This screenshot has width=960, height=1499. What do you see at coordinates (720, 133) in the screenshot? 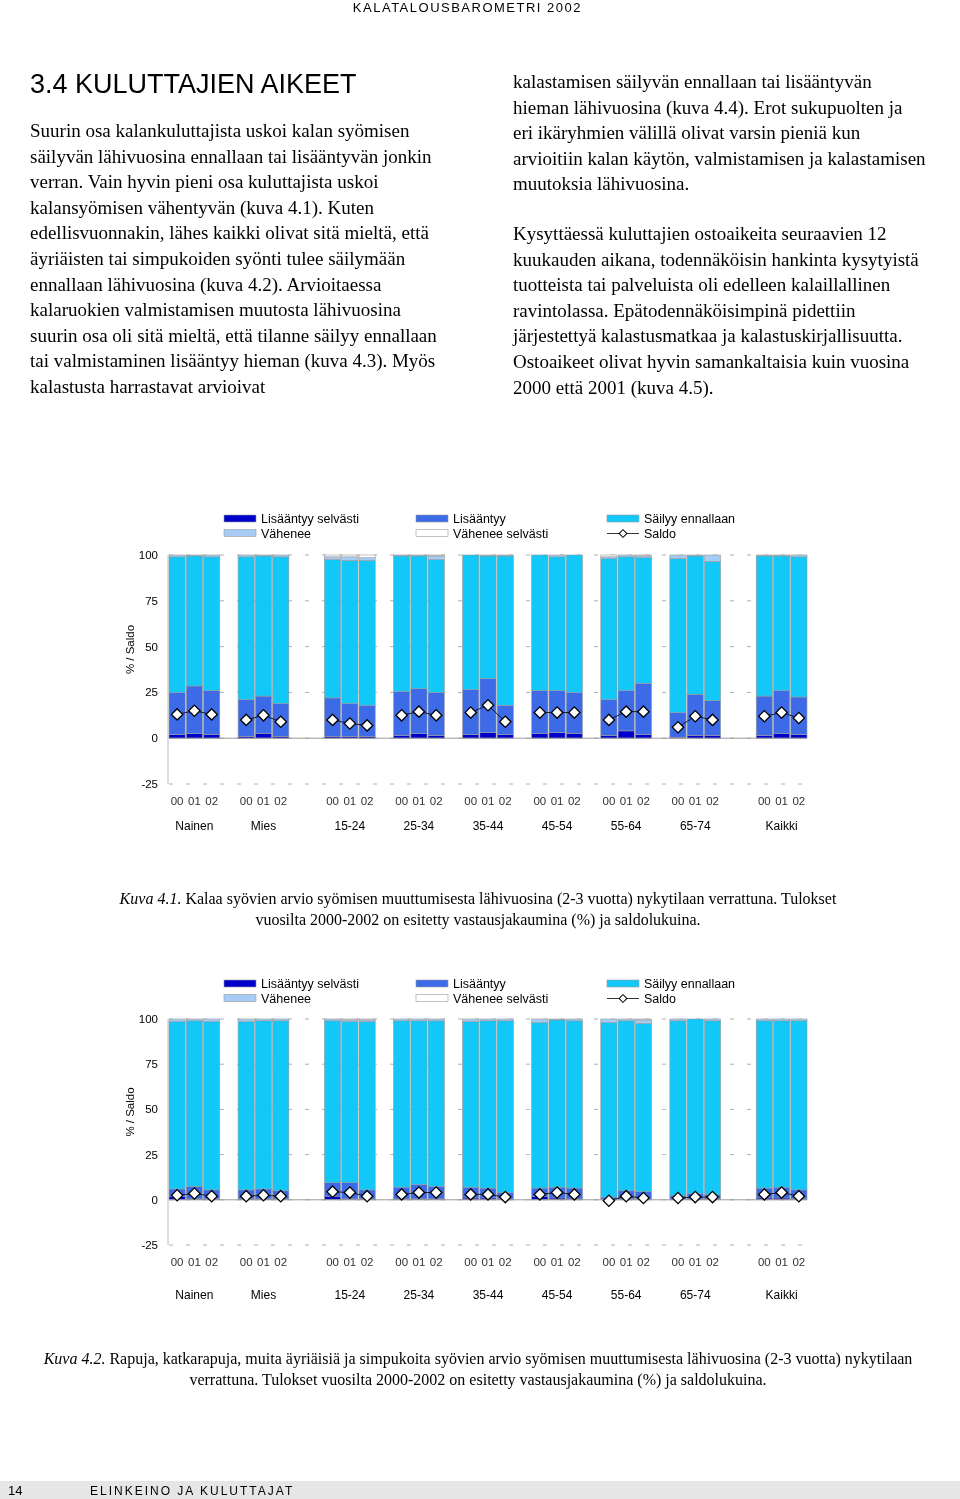
I see `text: kalastamisen säilyvän ennallaan tai lisääntyvän hieman lähivuosina (kuva 4.4). Erot sukupuolten ja eri ikäryhmien välillä olivat varsin pieniä kun arvioitiin kalan käytön, valmistamisen ja kalastamisen muutoksia lähivuosina.` at bounding box center [720, 133].